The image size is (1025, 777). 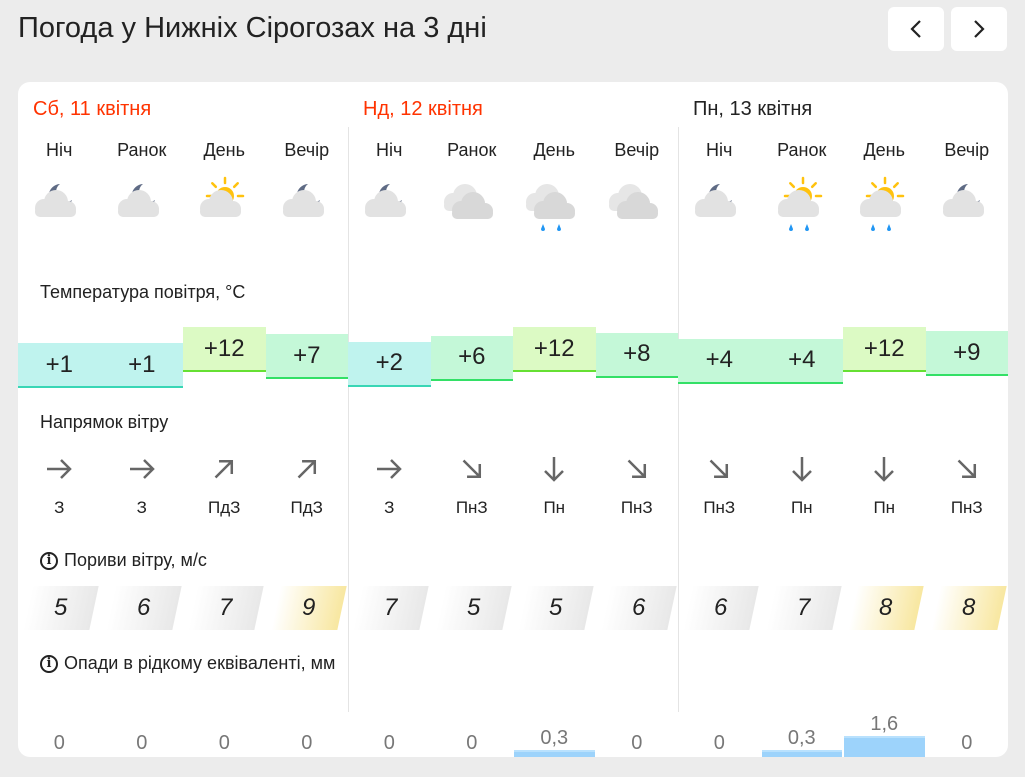 I want to click on gust-value: 7, so click(x=391, y=608).